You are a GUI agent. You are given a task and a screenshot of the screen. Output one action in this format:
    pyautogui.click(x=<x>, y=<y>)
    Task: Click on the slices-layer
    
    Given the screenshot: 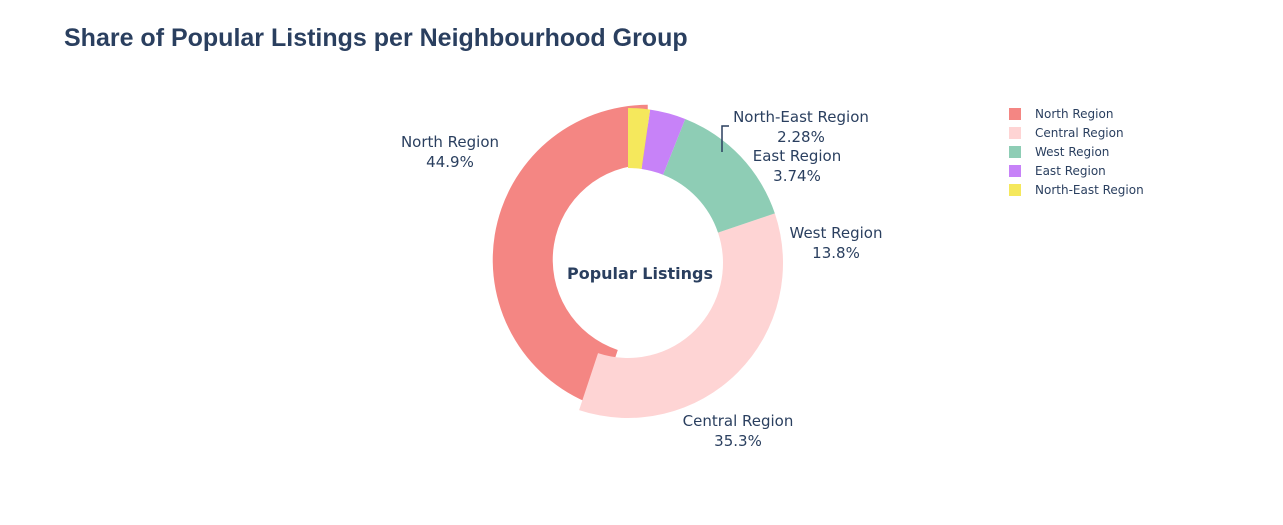 What is the action you would take?
    pyautogui.click(x=637, y=261)
    